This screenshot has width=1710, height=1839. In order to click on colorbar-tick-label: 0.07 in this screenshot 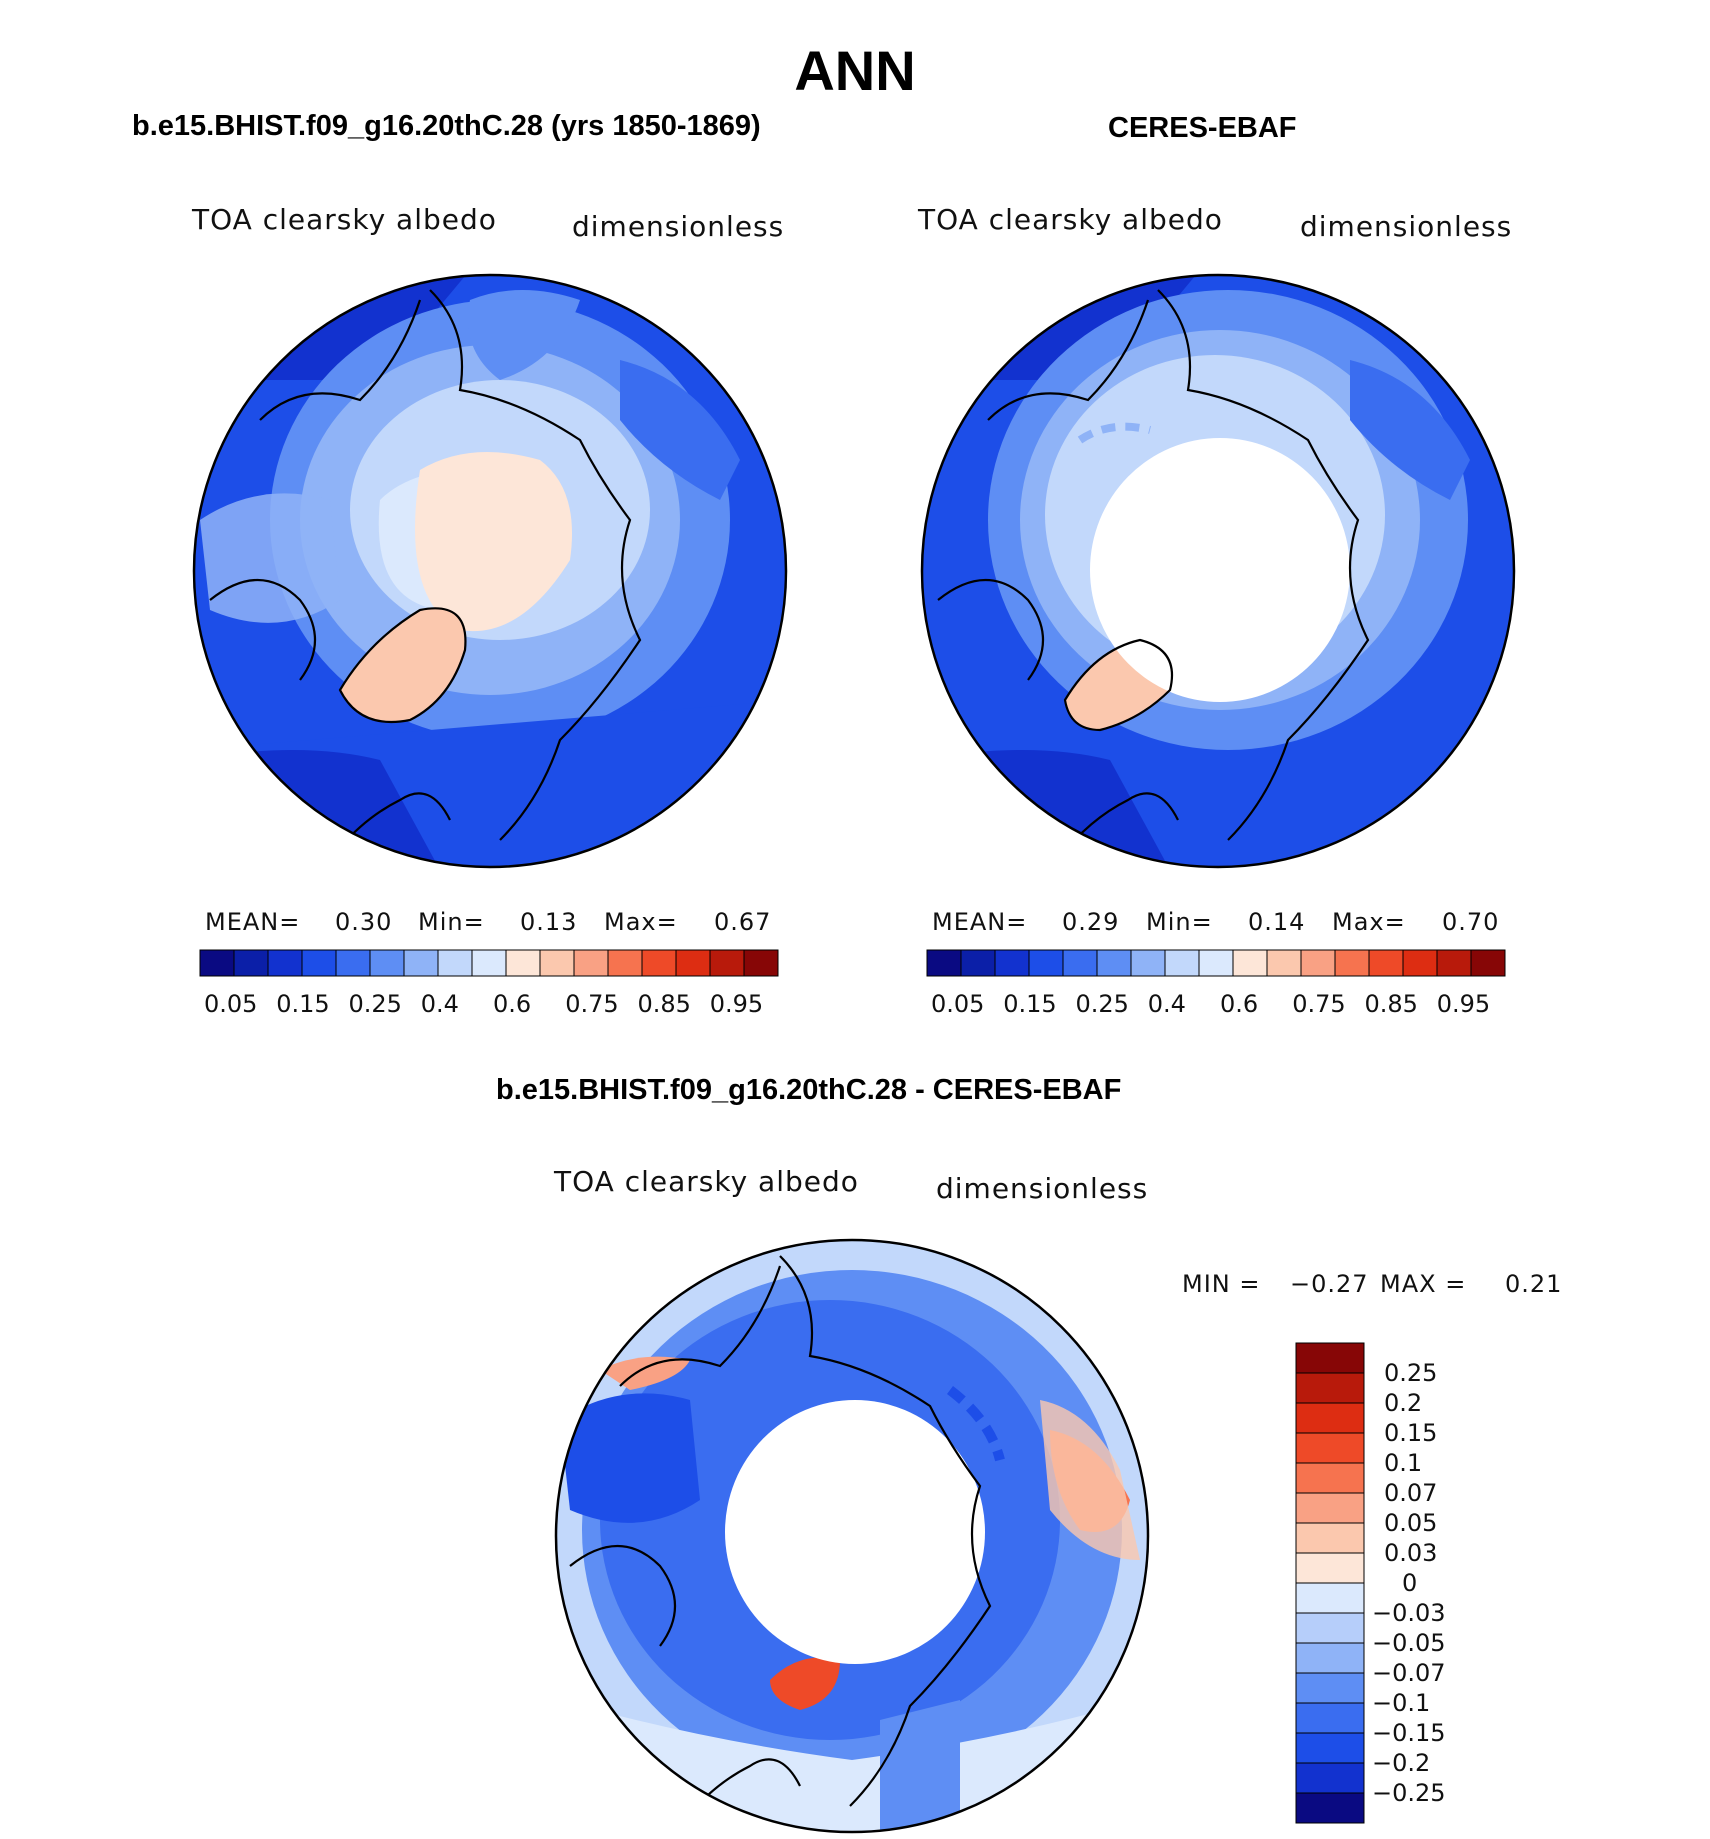, I will do `click(1411, 1493)`.